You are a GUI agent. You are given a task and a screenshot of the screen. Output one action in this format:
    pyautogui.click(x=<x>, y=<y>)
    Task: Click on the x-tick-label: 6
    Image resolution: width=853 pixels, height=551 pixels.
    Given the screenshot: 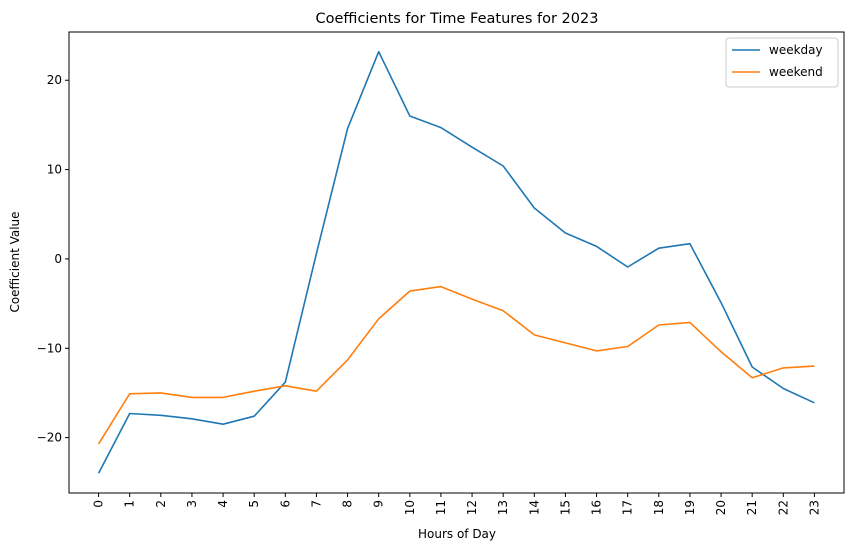 What is the action you would take?
    pyautogui.click(x=285, y=504)
    